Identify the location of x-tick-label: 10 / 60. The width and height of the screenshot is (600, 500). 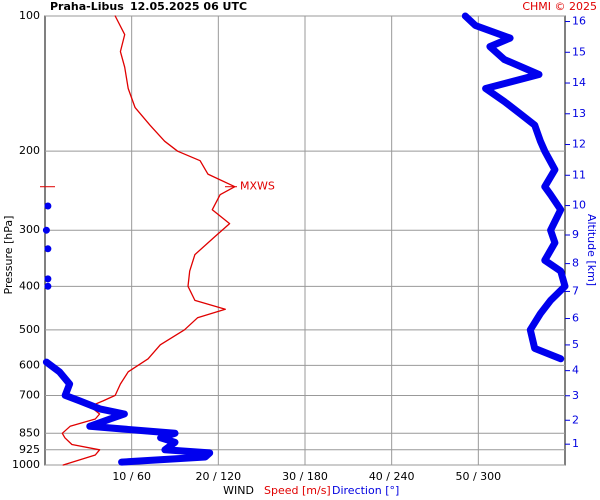
(131, 476).